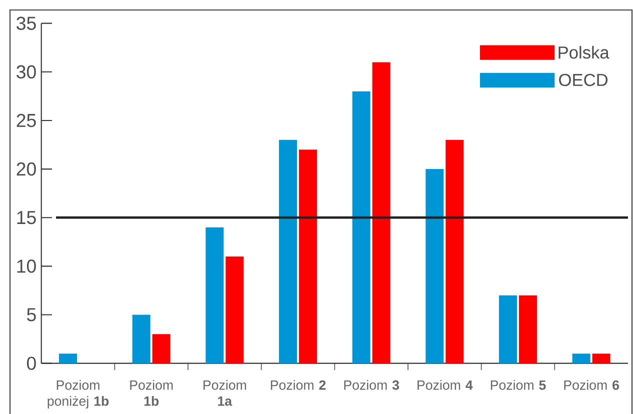 The width and height of the screenshot is (633, 414). Describe the element at coordinates (26, 266) in the screenshot. I see `y-tick-label: 10` at that location.